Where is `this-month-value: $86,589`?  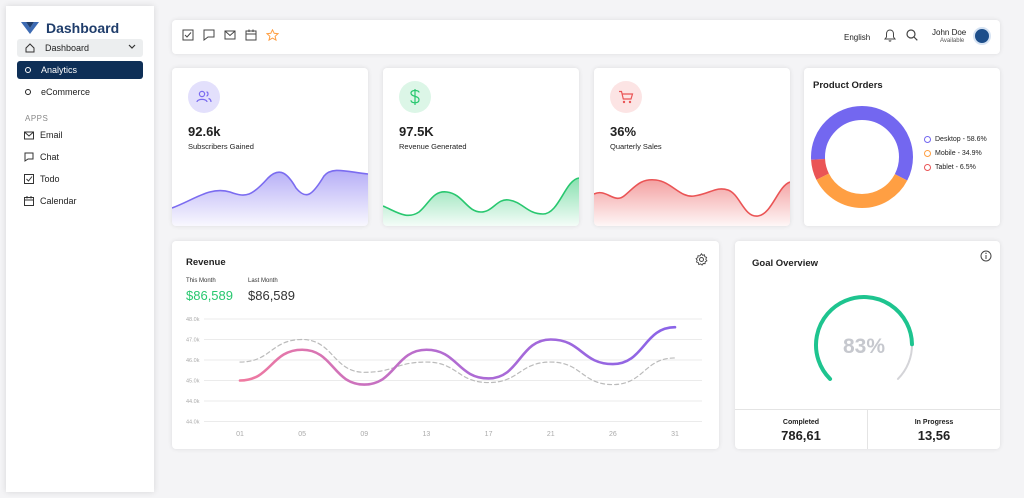
this-month-value: $86,589 is located at coordinates (209, 295).